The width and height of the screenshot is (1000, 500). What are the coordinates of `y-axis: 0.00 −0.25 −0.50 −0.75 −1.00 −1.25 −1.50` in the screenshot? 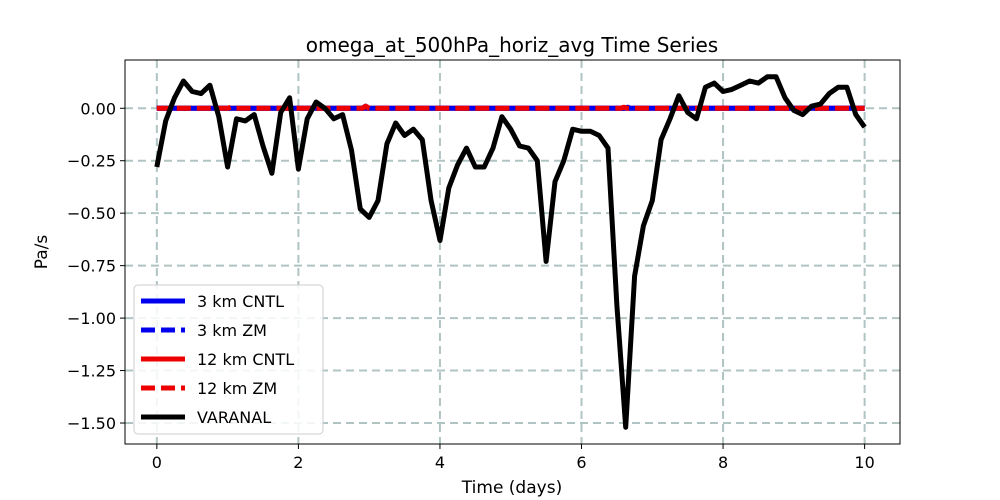 It's located at (96, 266).